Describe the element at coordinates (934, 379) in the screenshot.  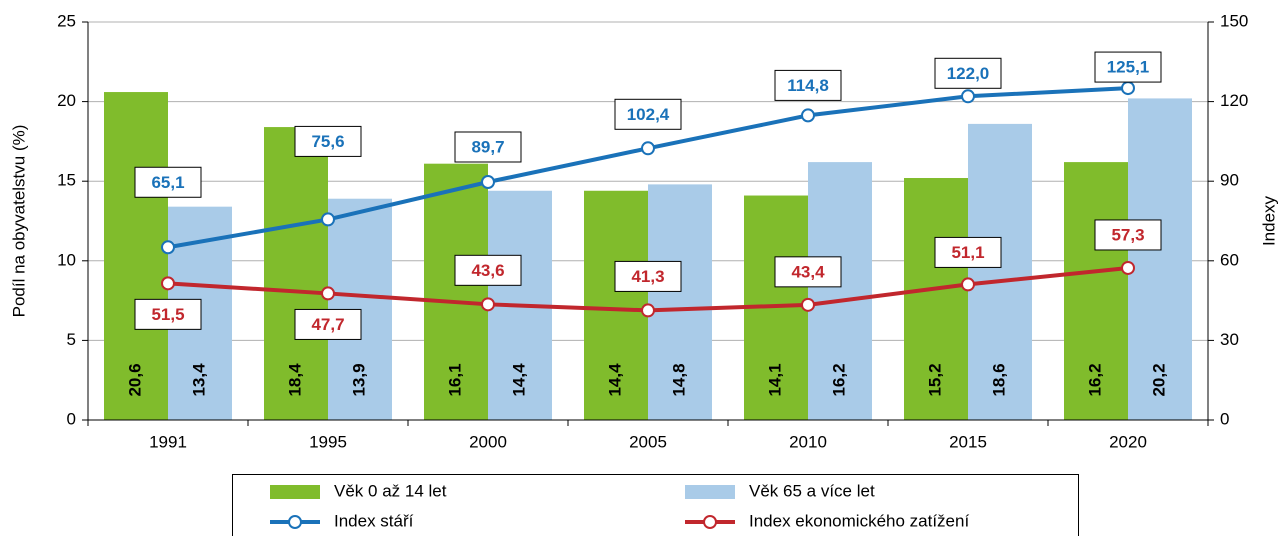
I see `bar-value-label: 15,2` at that location.